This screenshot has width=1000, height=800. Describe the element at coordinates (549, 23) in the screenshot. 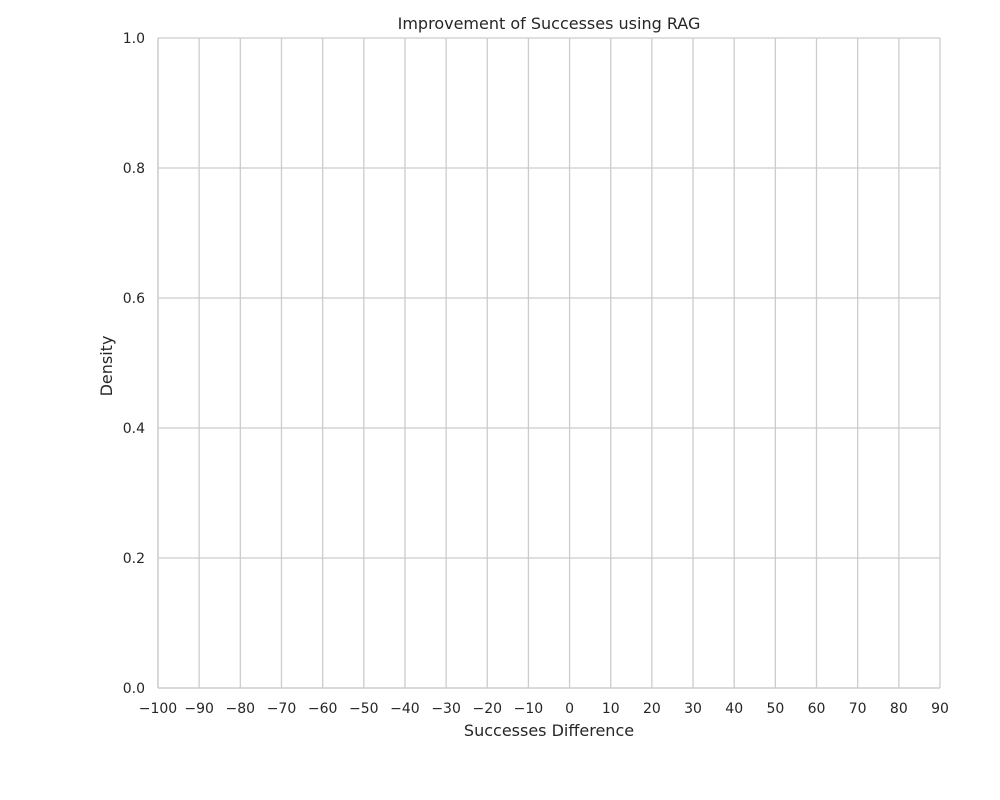

I see `chart-title: Improvement of Successes using RAG` at that location.